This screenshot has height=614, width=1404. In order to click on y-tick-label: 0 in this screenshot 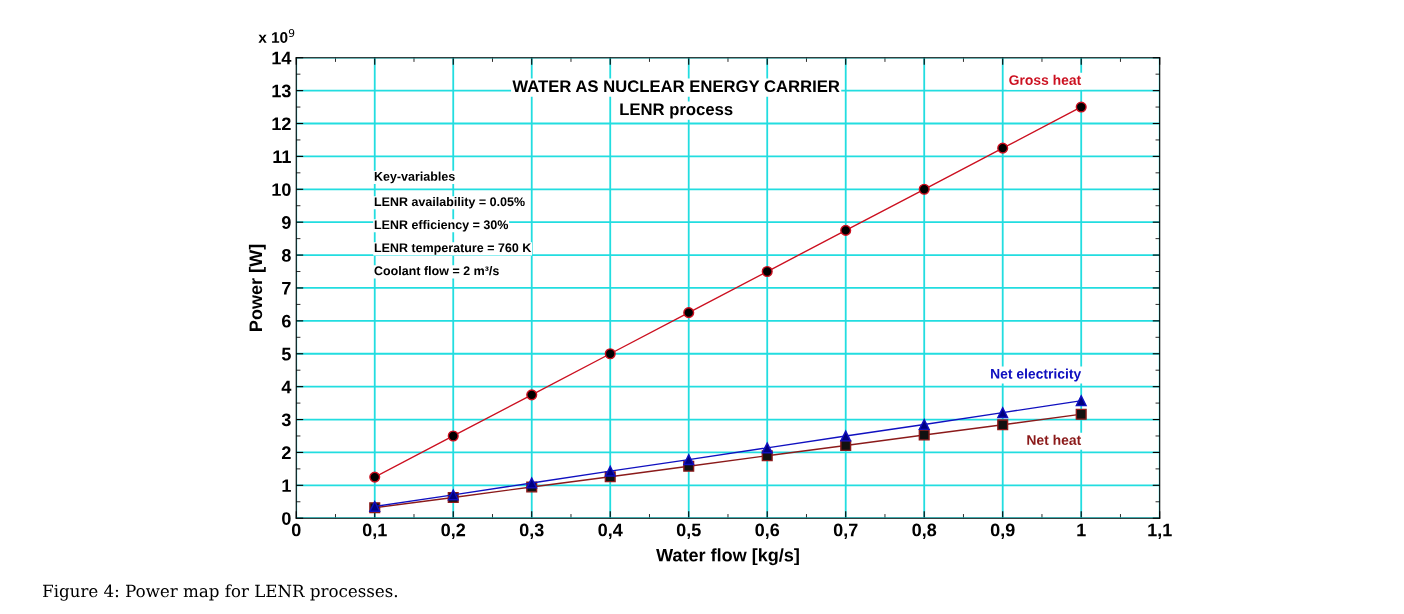, I will do `click(286, 518)`.